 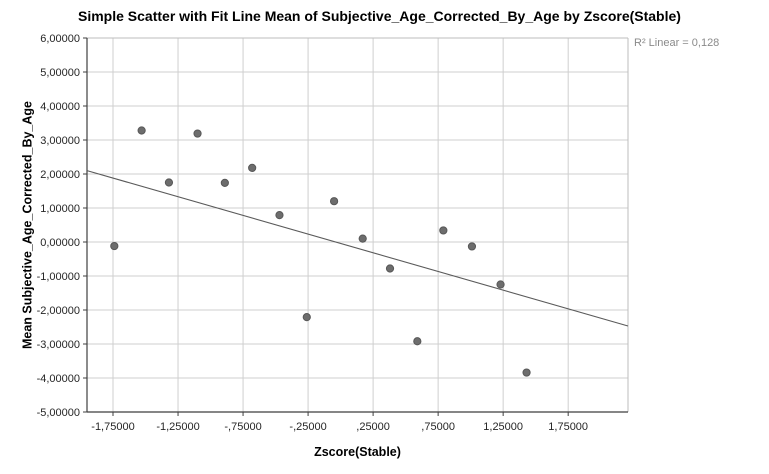 What do you see at coordinates (58, 345) in the screenshot?
I see `y-tick-label: -3,00000` at bounding box center [58, 345].